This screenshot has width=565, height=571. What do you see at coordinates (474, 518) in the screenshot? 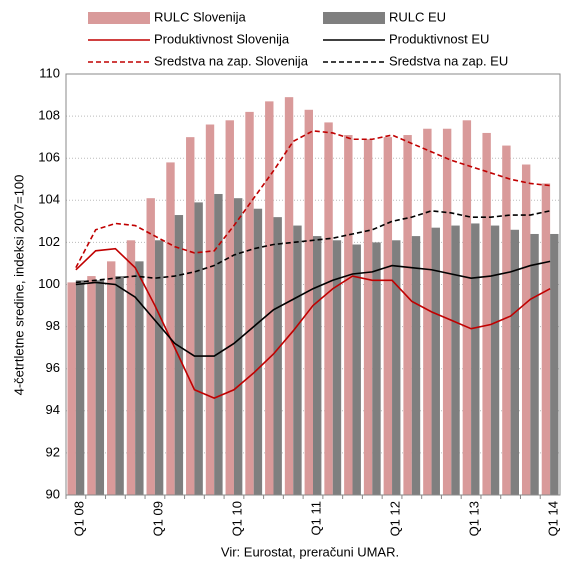
I see `x-tick-label: Q1 13` at bounding box center [474, 518].